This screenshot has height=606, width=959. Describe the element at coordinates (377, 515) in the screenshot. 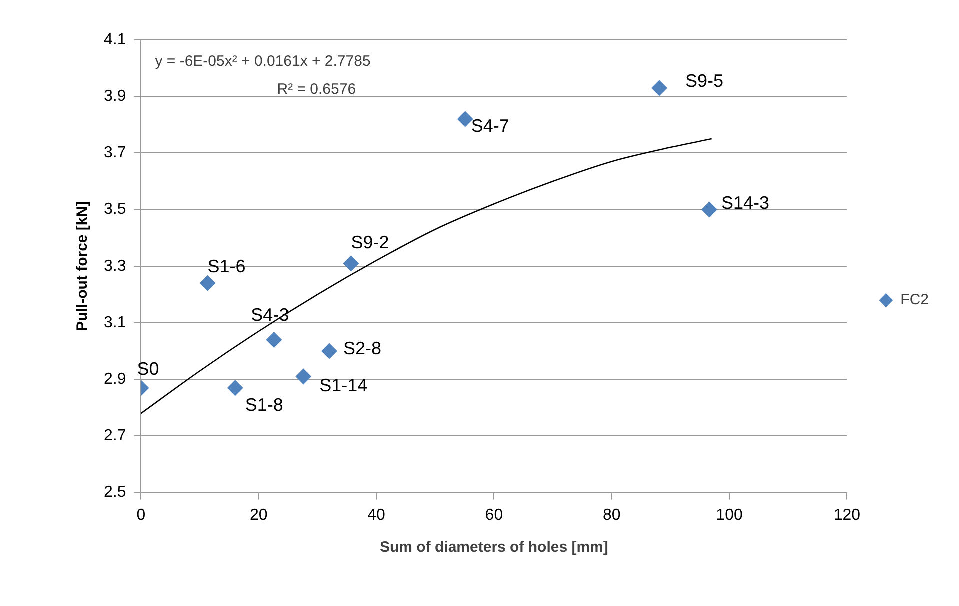

I see `x-tick-label: 40` at that location.